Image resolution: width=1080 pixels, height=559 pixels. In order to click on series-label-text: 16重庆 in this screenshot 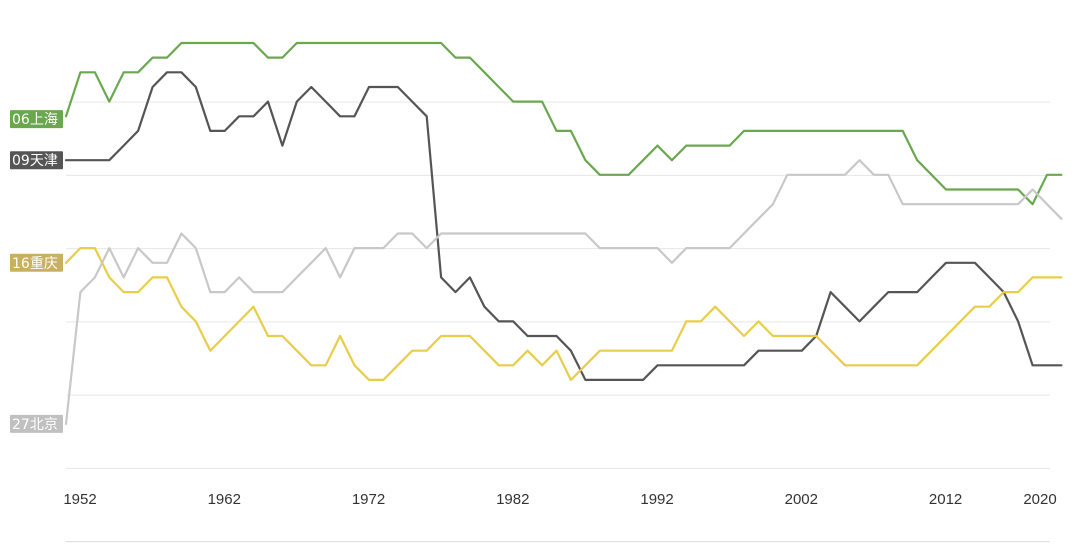, I will do `click(35, 264)`.